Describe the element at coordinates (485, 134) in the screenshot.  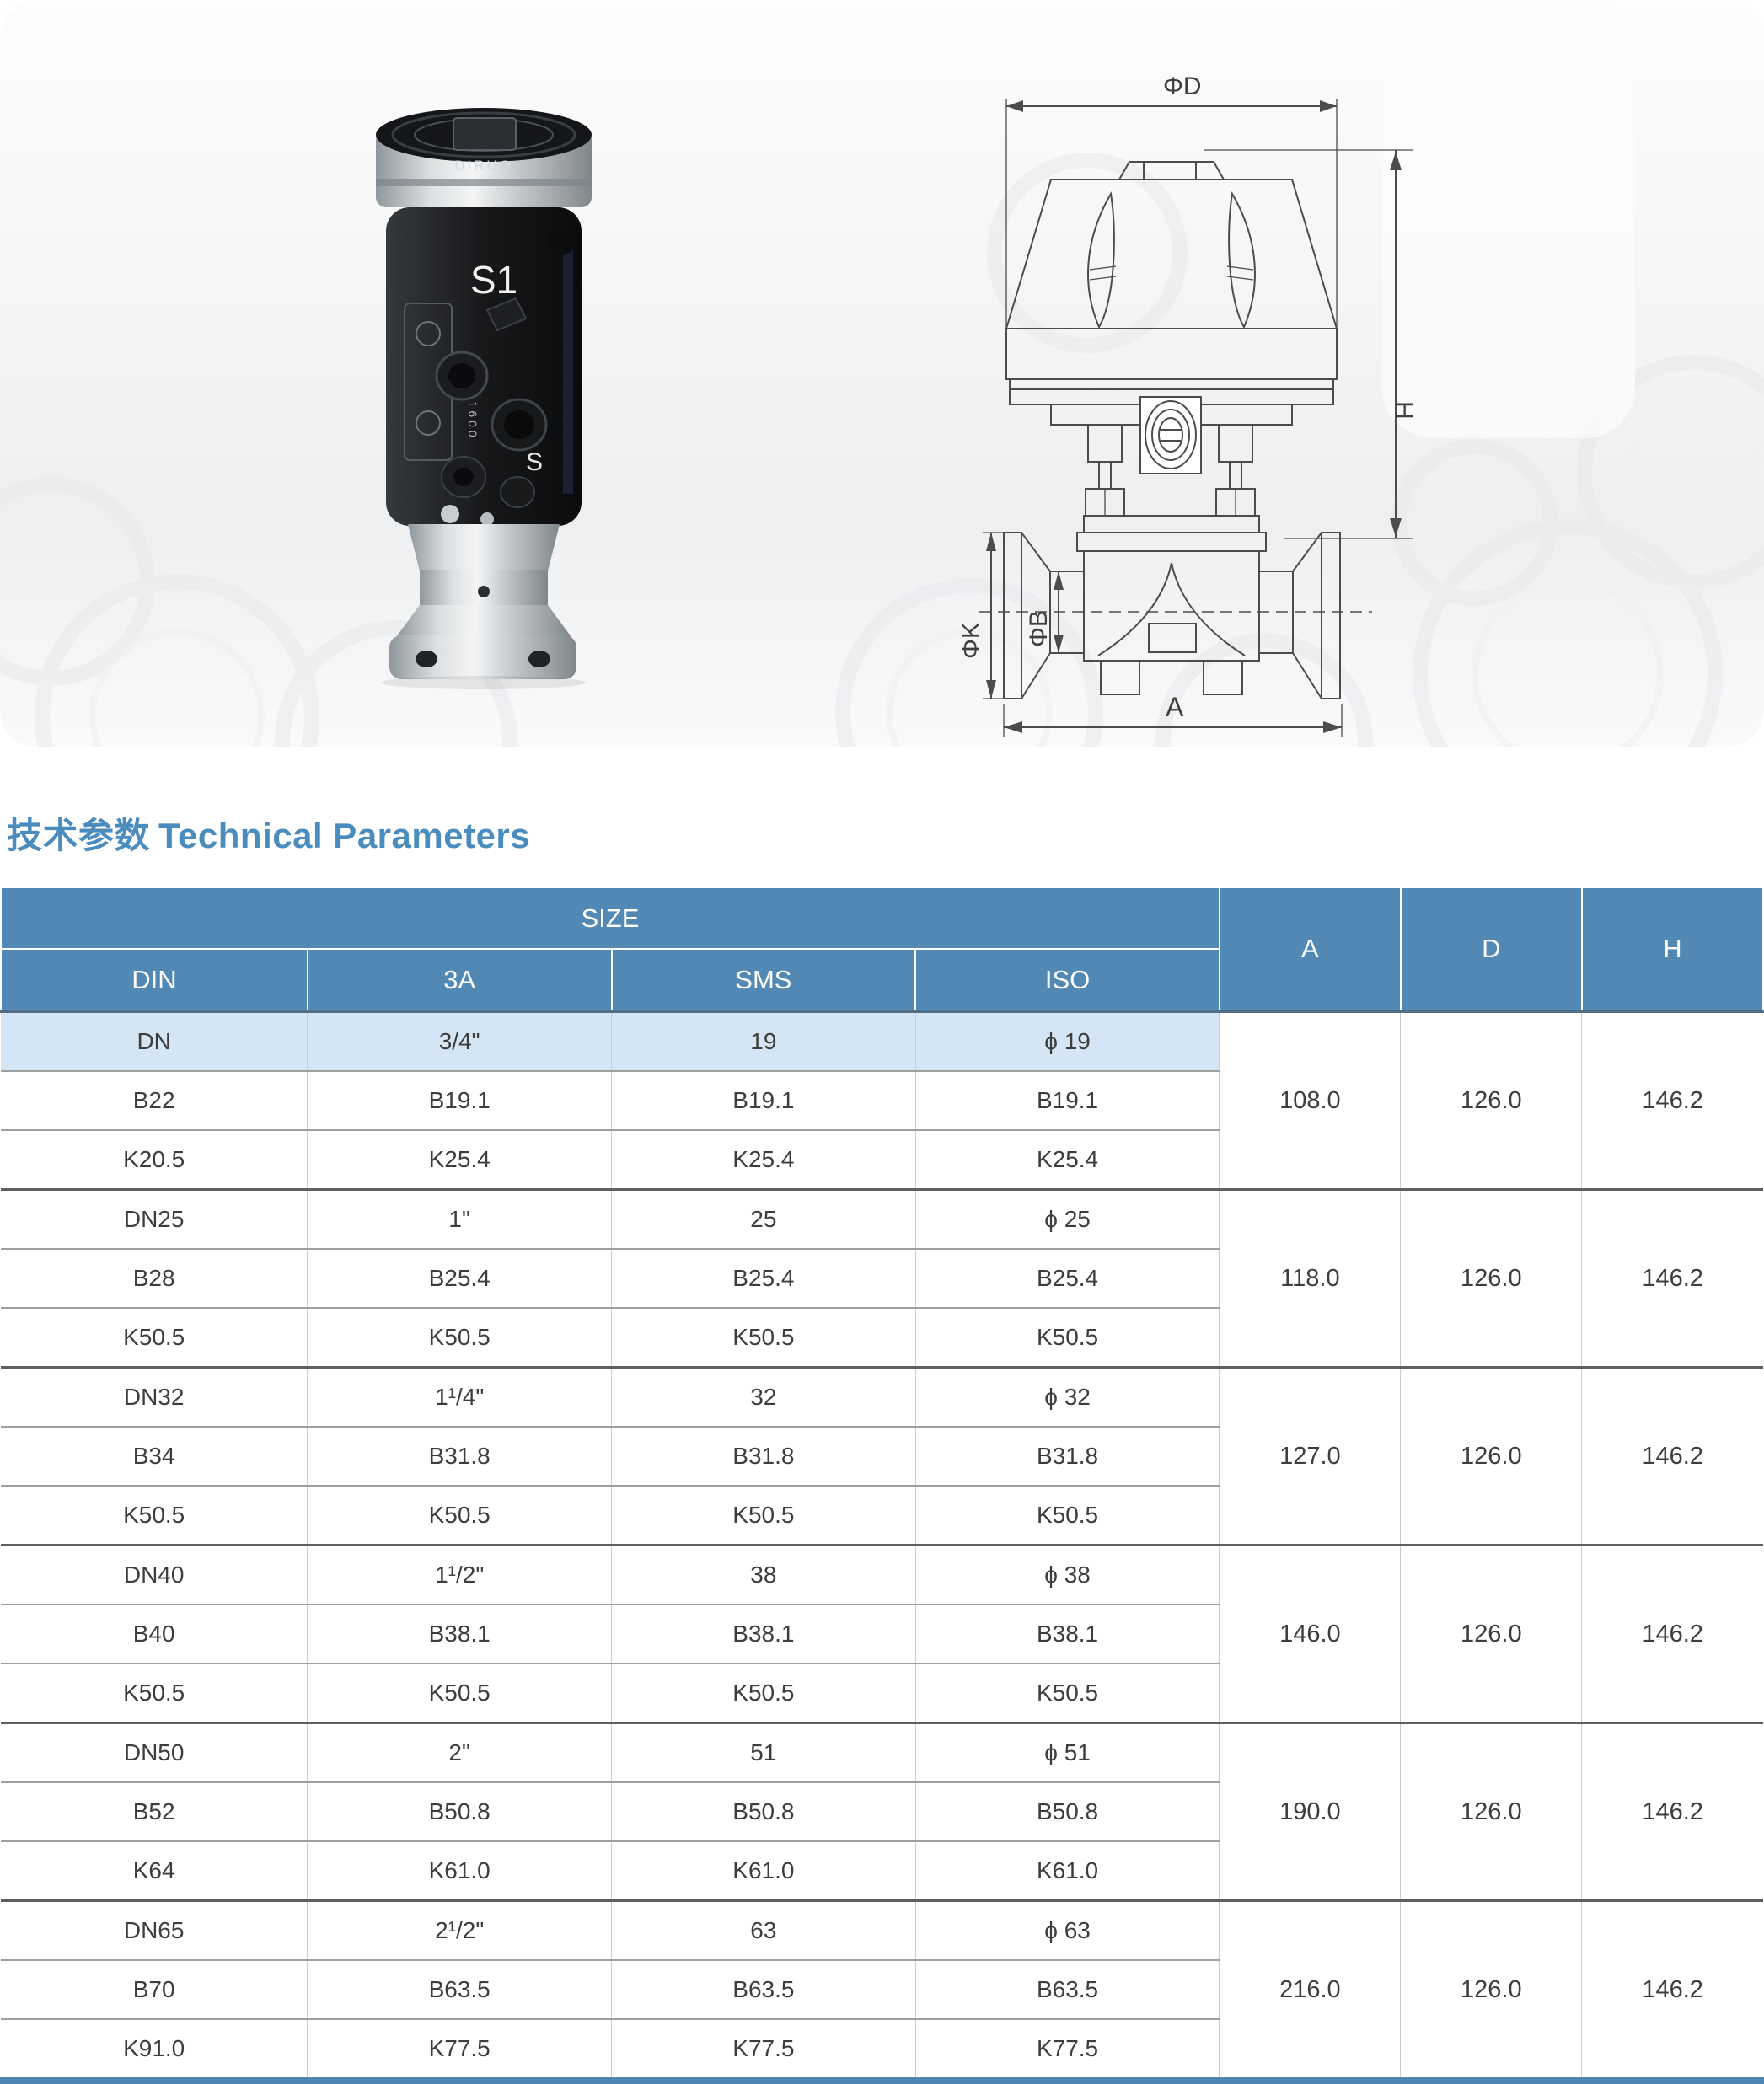
I see `display-screen` at that location.